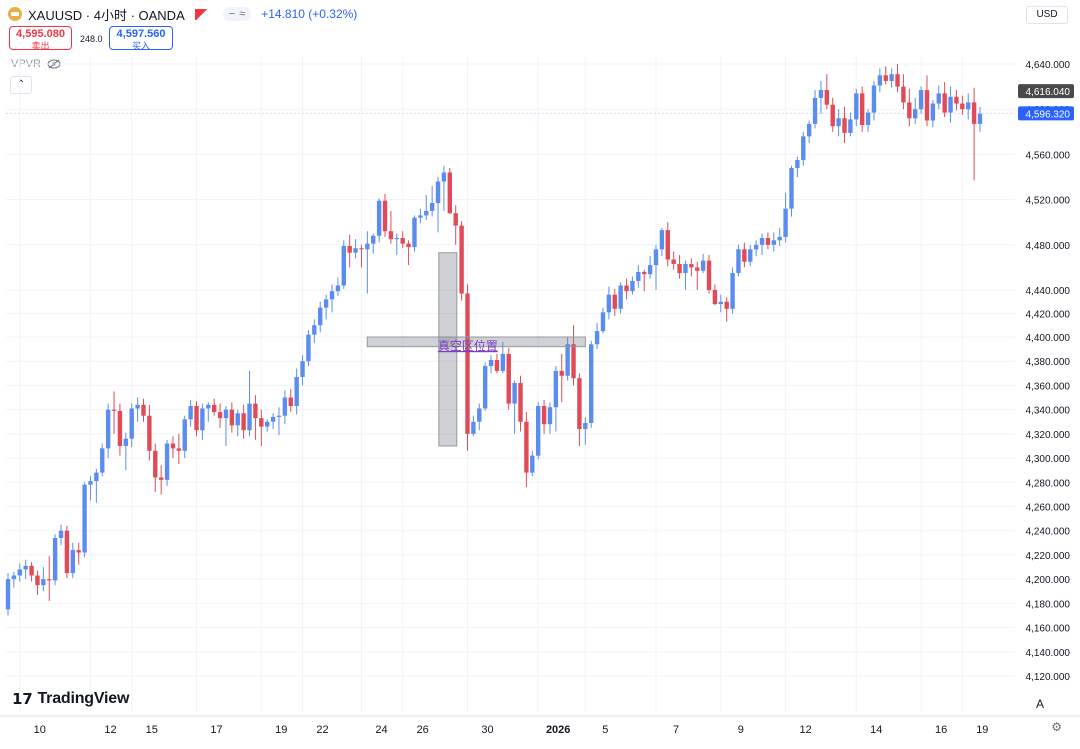 The width and height of the screenshot is (1080, 749). What do you see at coordinates (1048, 483) in the screenshot?
I see `y-tick-label: 4,280.000` at bounding box center [1048, 483].